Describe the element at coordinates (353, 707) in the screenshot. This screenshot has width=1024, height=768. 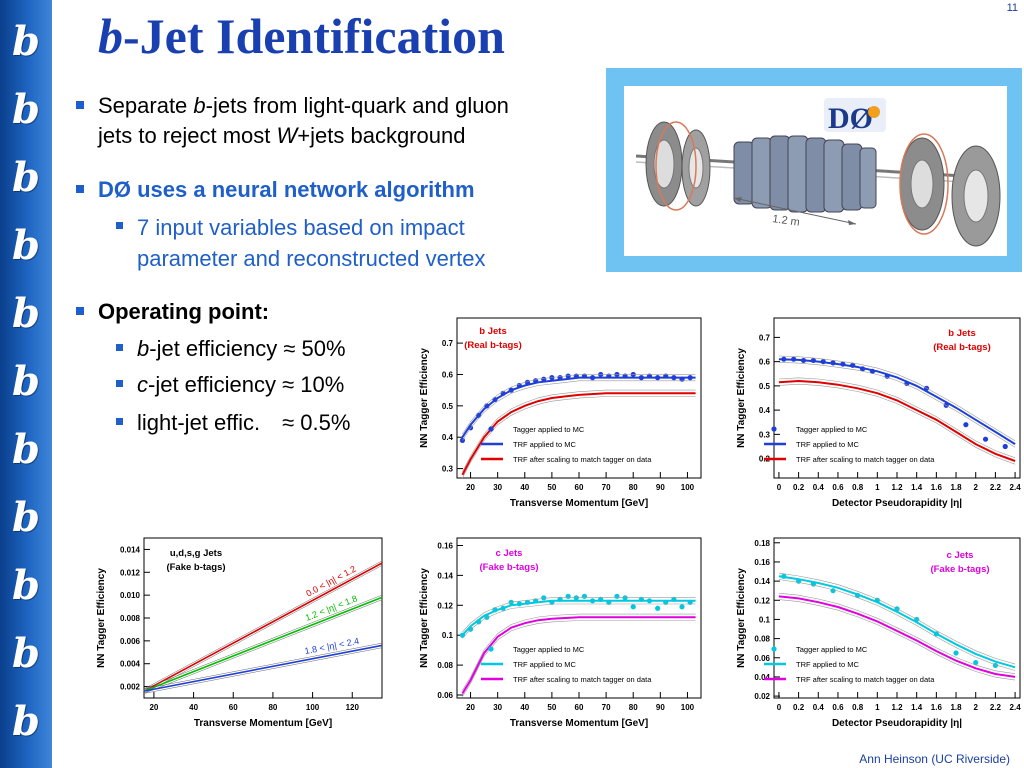
I see `x-tick-label: 120` at that location.